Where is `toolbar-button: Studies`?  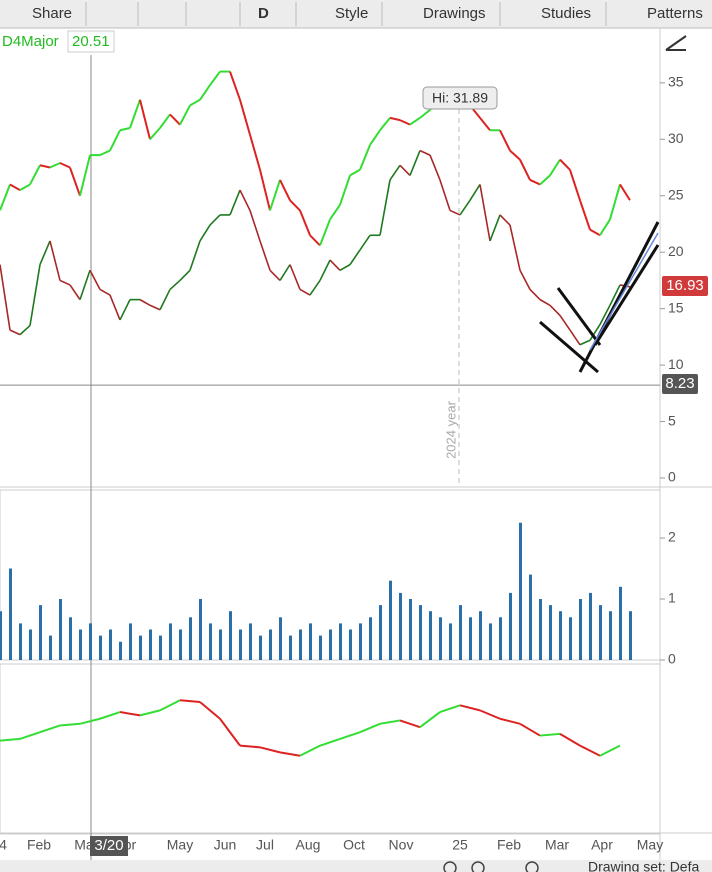 toolbar-button: Studies is located at coordinates (566, 13).